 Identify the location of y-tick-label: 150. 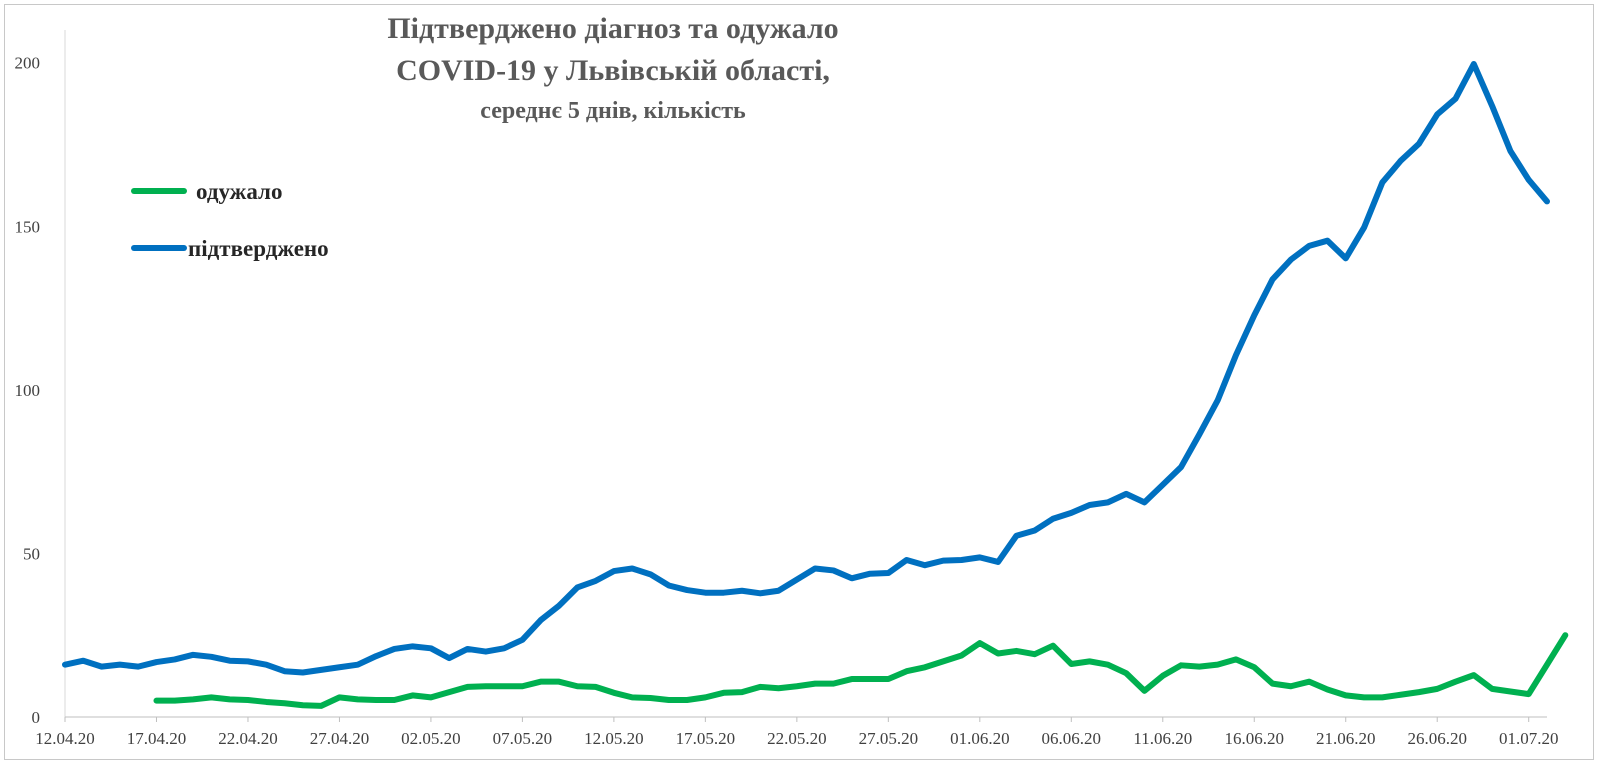
(28, 226).